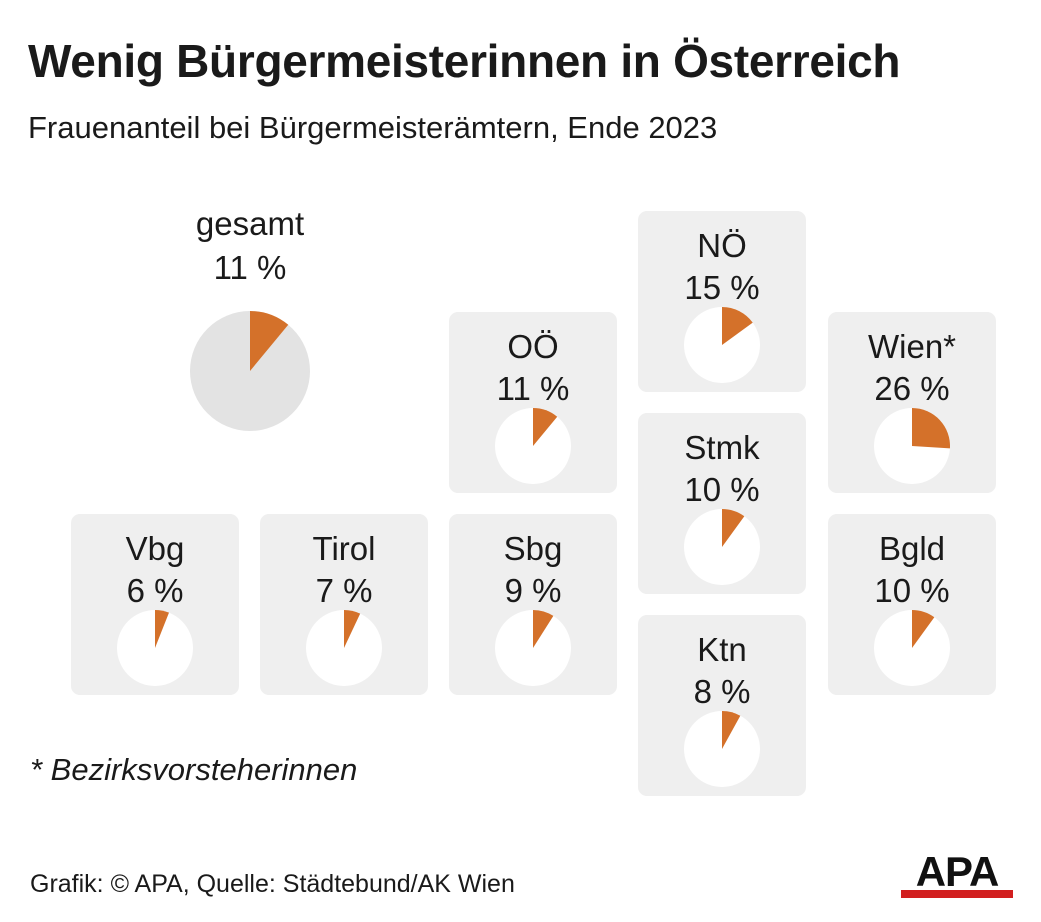  Describe the element at coordinates (912, 388) in the screenshot. I see `tile-percent: 26 %` at that location.